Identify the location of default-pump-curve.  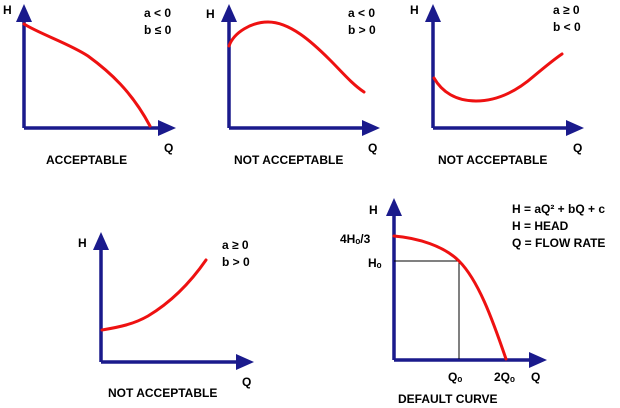
(450, 297).